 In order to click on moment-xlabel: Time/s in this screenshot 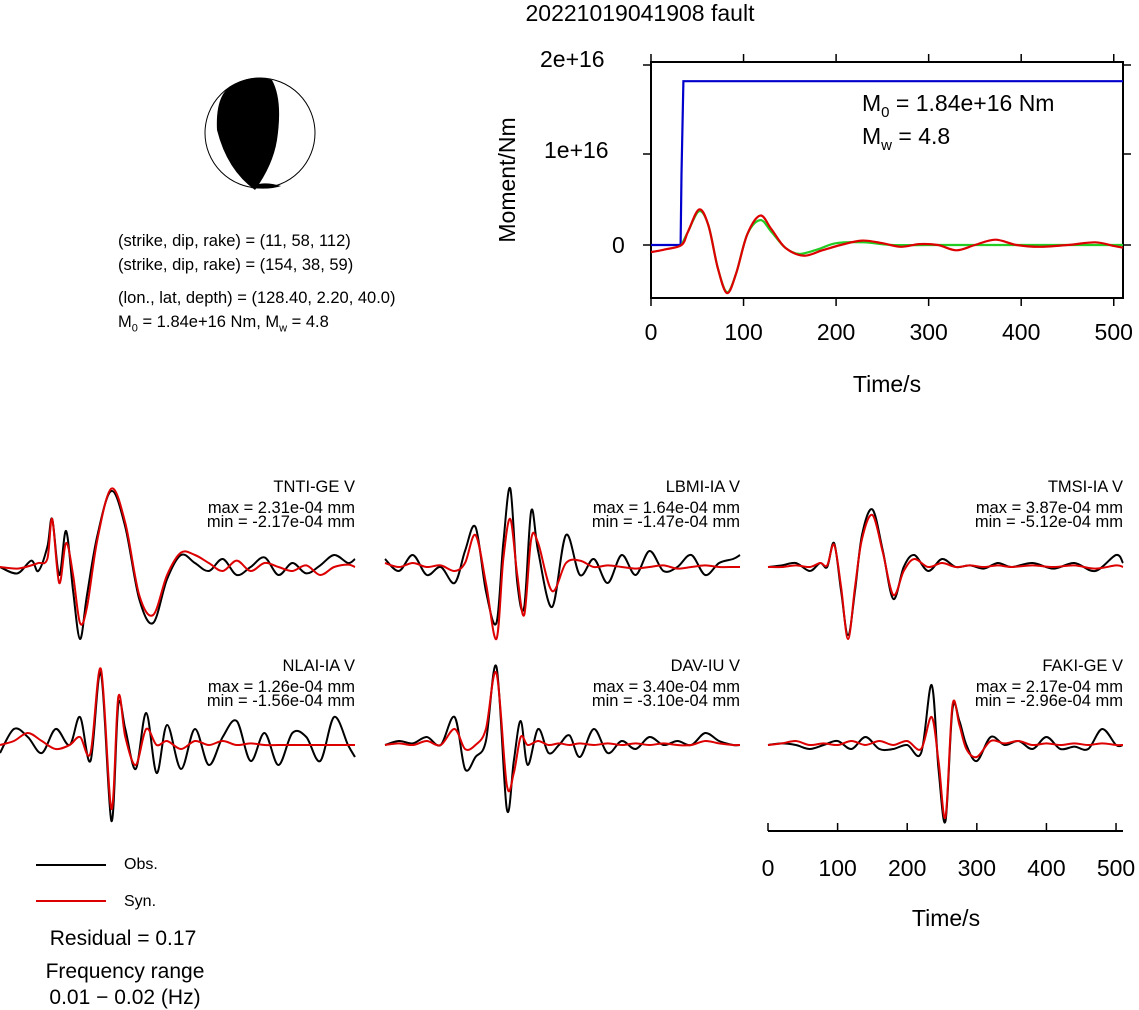, I will do `click(887, 384)`.